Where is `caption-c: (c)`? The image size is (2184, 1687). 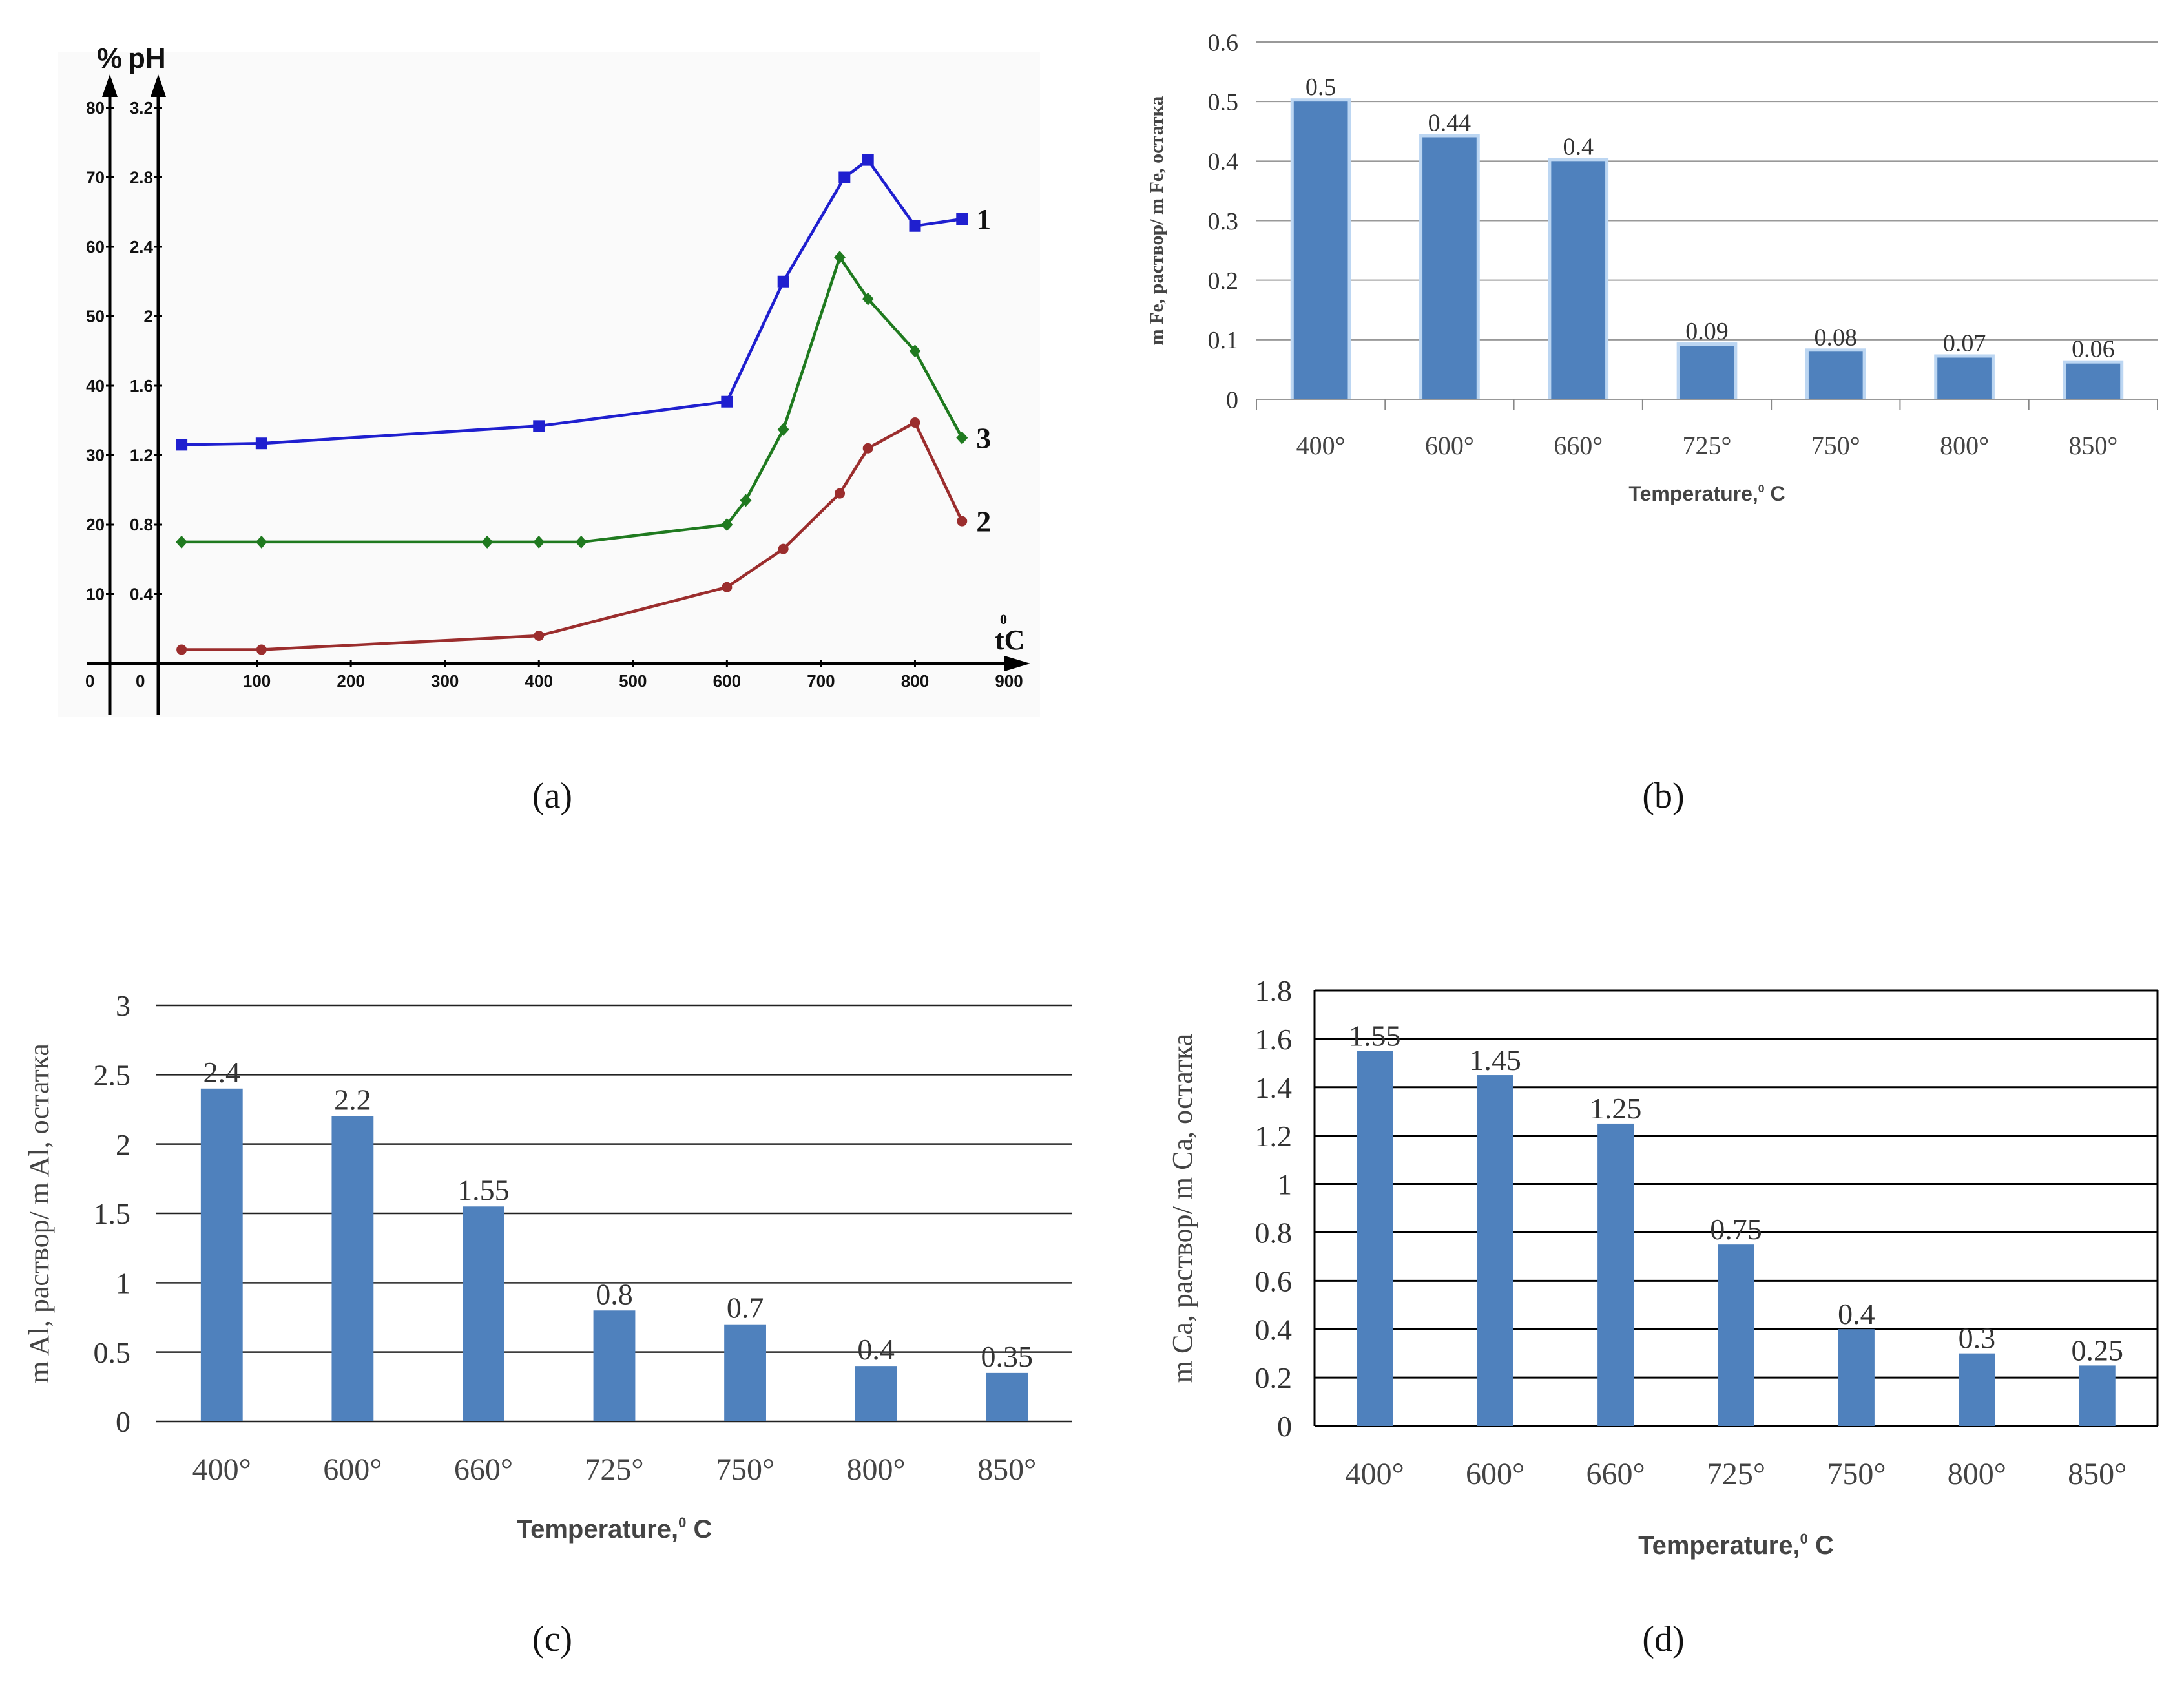
caption-c: (c) is located at coordinates (552, 1639).